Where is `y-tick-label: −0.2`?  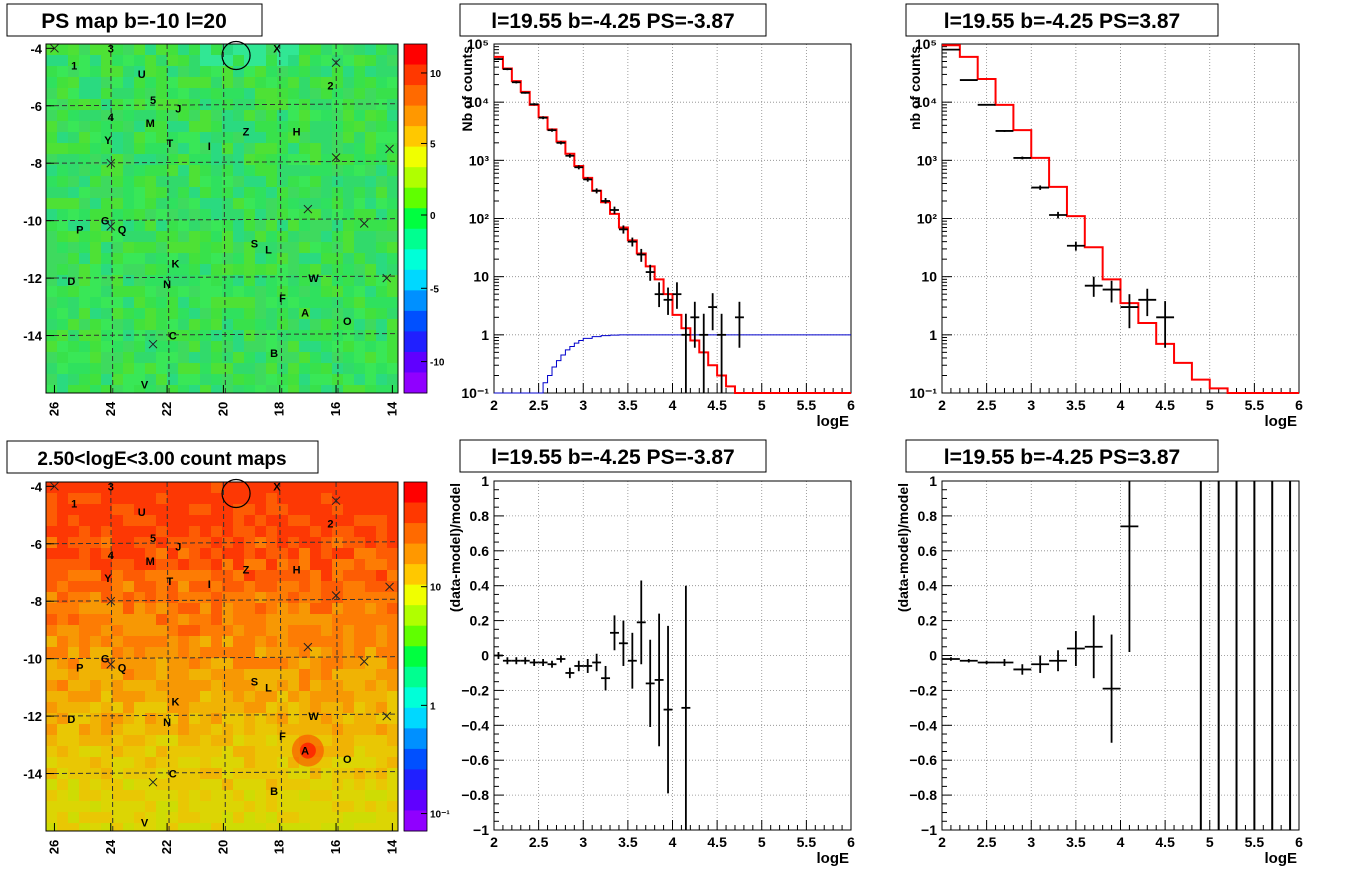 y-tick-label: −0.2 is located at coordinates (923, 690).